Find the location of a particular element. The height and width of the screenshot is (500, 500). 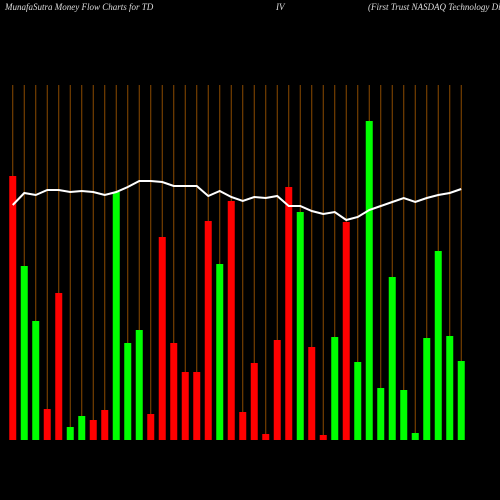

money-flow-line is located at coordinates (237, 201).